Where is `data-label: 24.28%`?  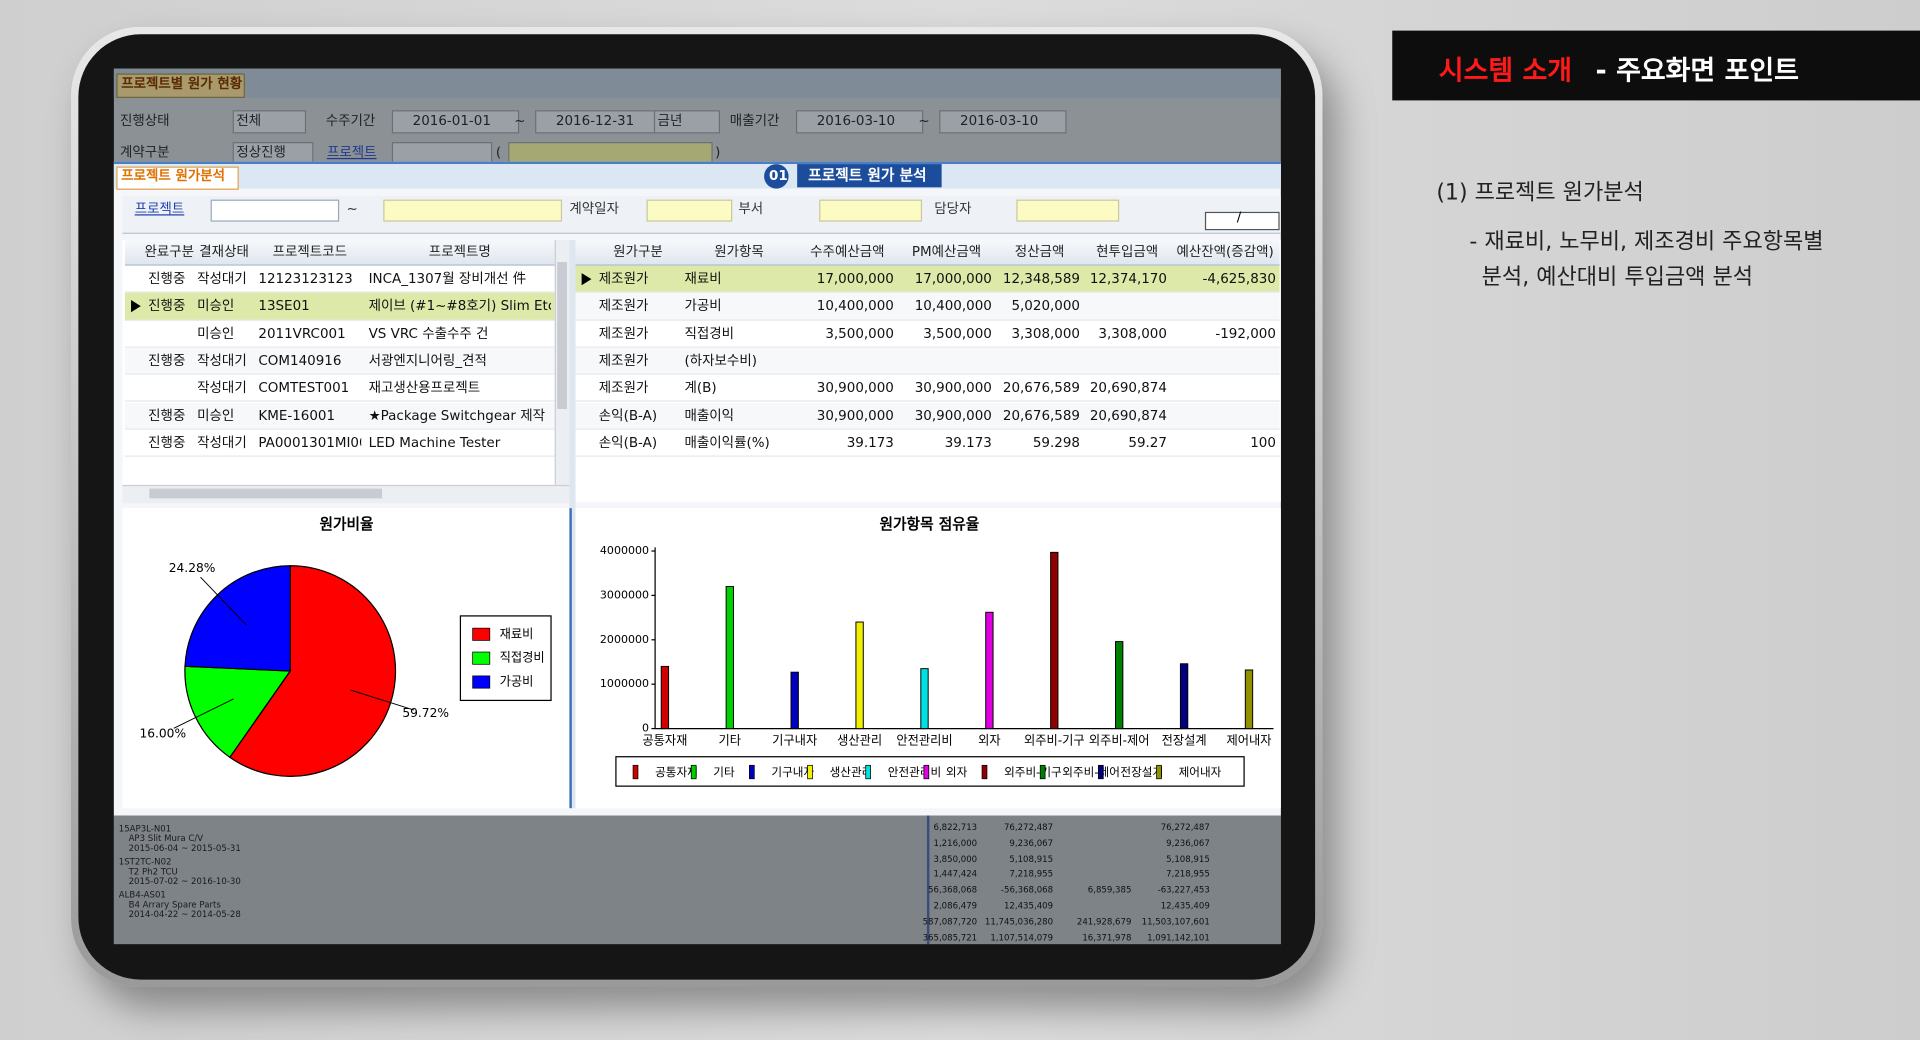
data-label: 24.28% is located at coordinates (192, 568).